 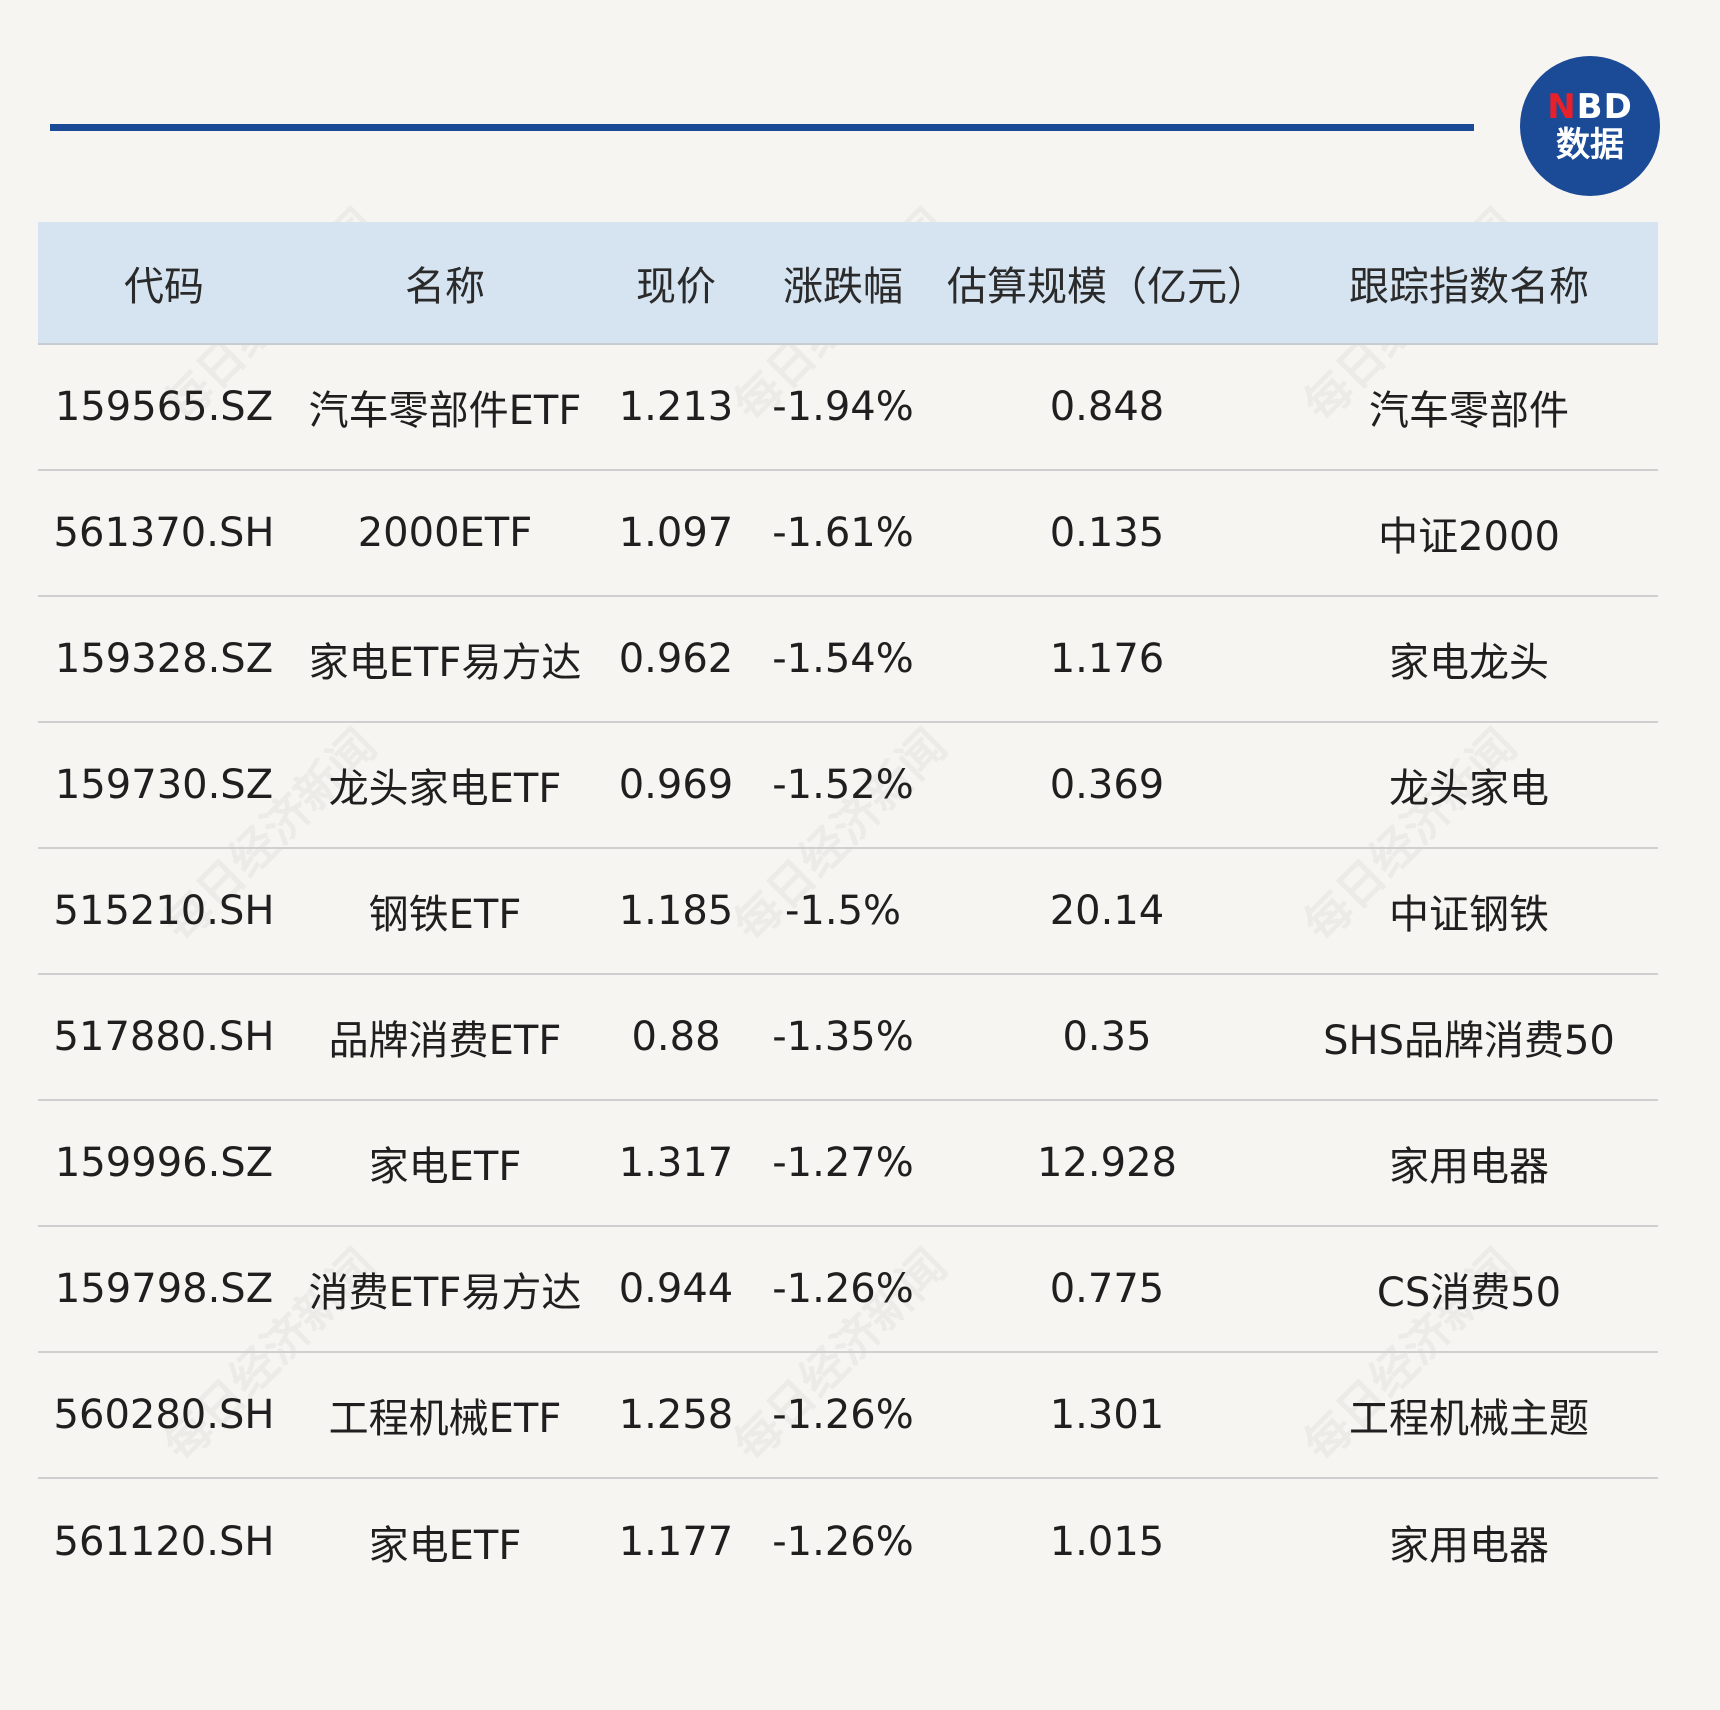 What do you see at coordinates (164, 659) in the screenshot?
I see `cell-code: 159328.SZ` at bounding box center [164, 659].